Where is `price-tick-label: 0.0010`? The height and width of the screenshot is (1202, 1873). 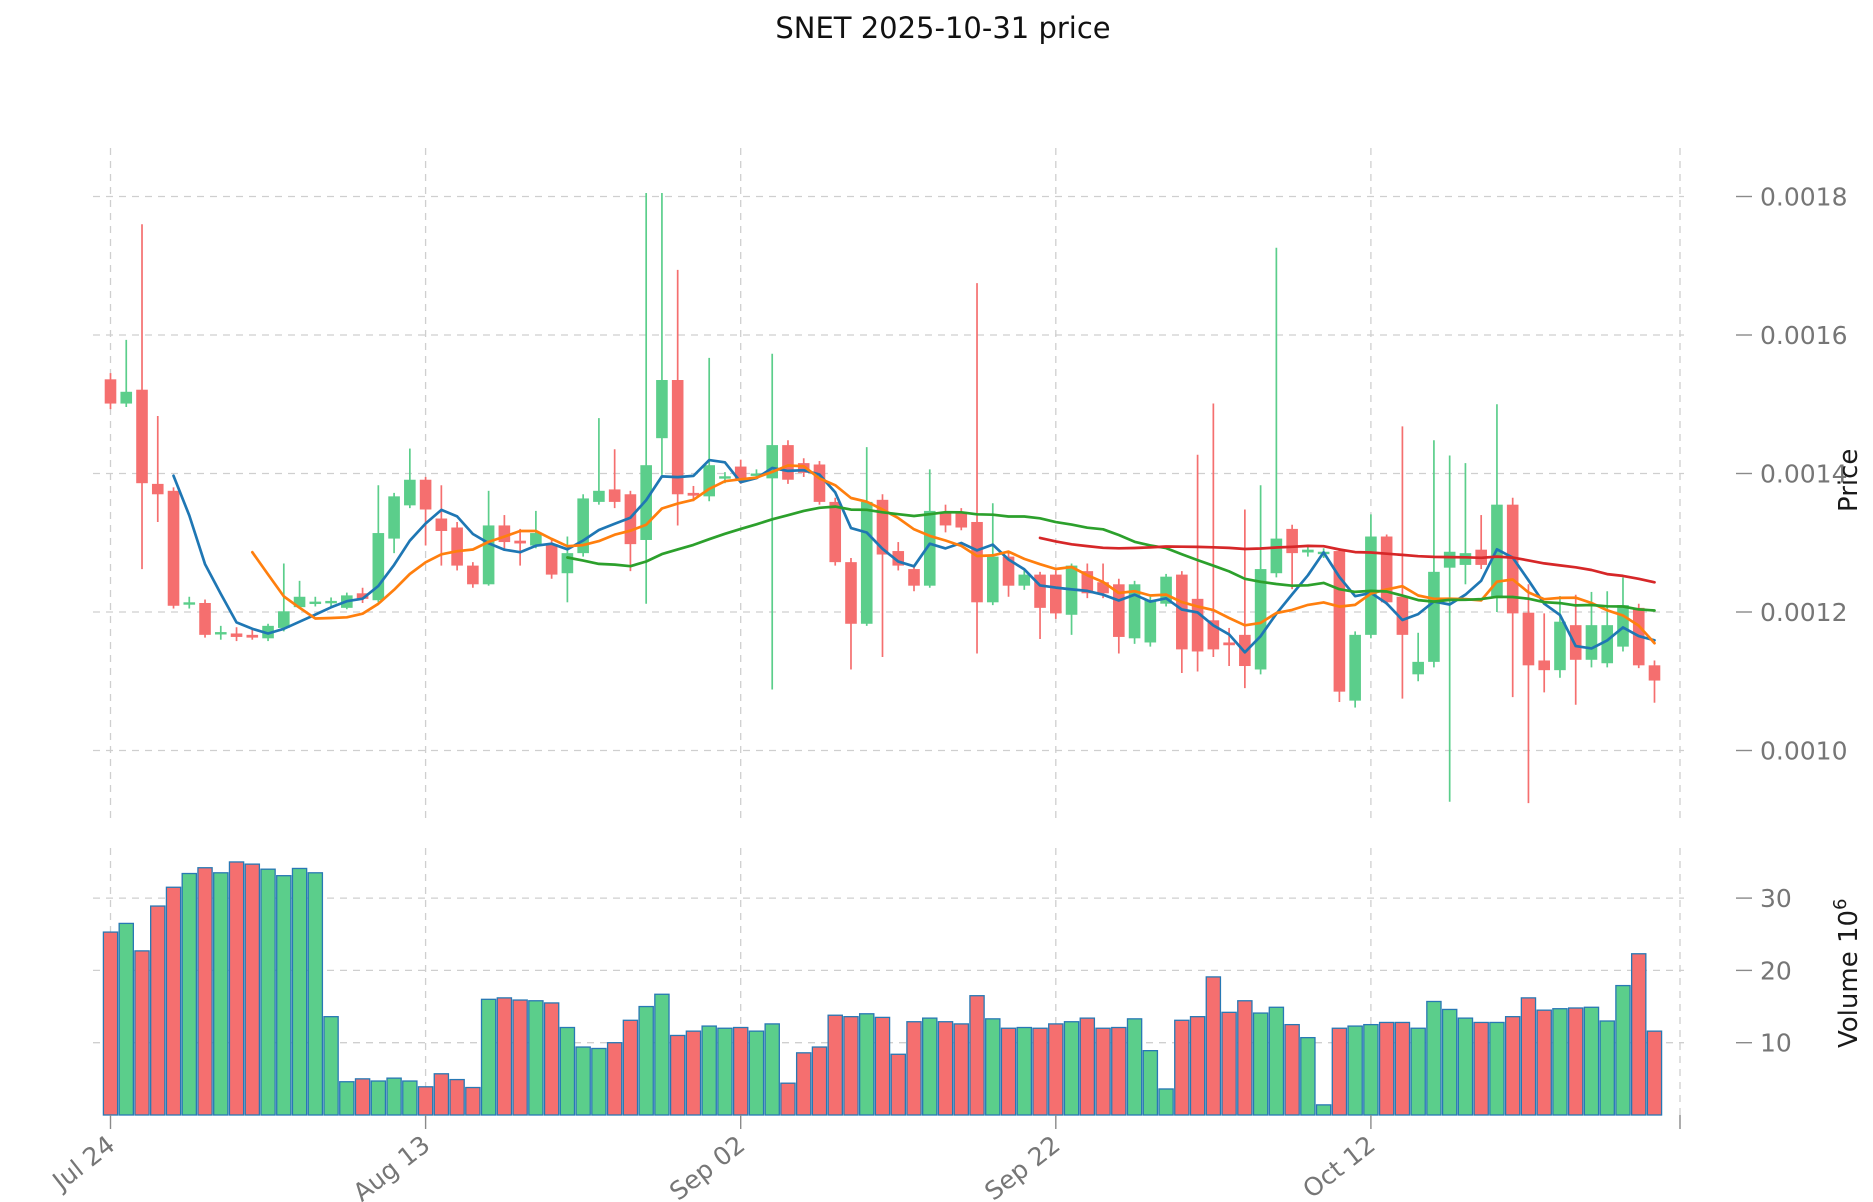
price-tick-label: 0.0010 is located at coordinates (1803, 751).